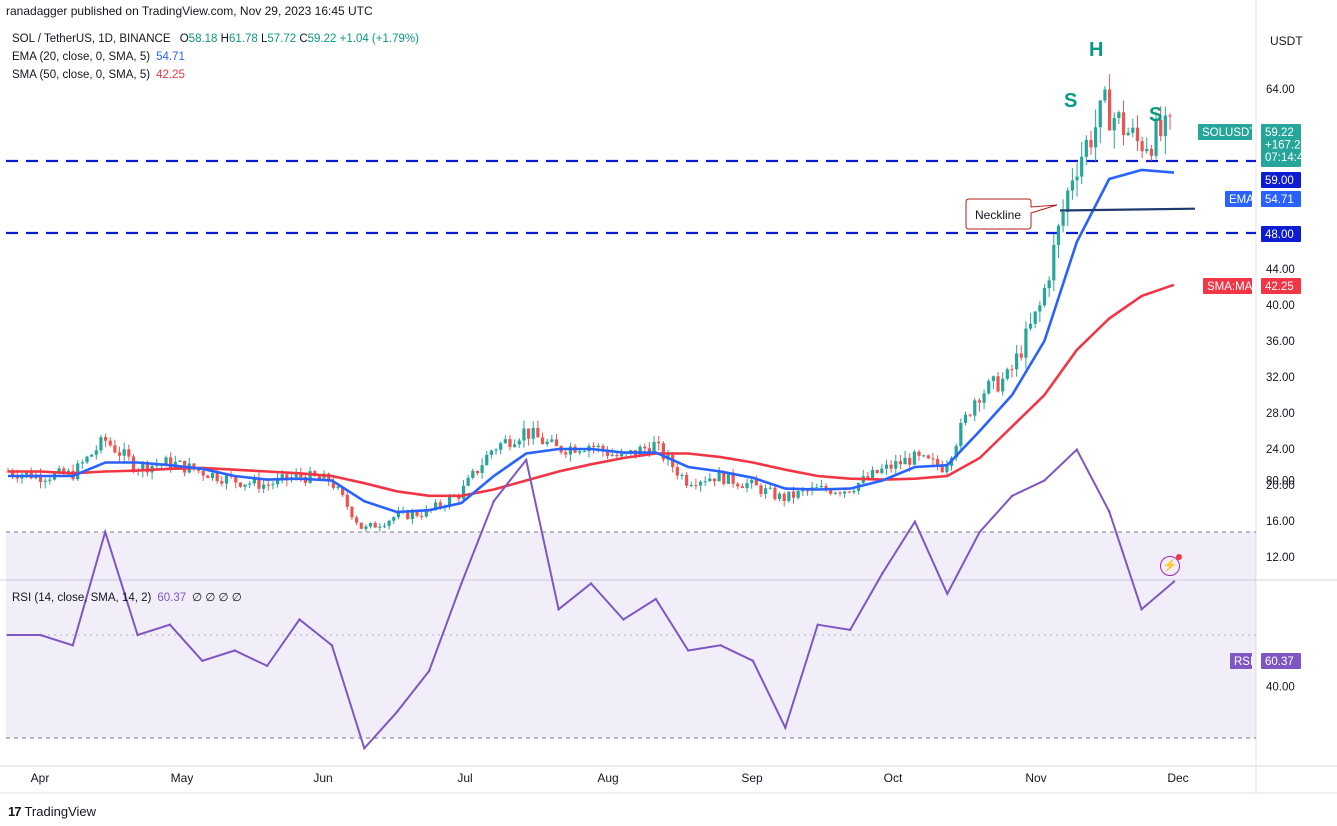 The width and height of the screenshot is (1337, 826). I want to click on rsi-legend: RSI (14, close, SMA, 14, 2) 60.37 ∅ ∅ ∅ ∅, so click(127, 597).